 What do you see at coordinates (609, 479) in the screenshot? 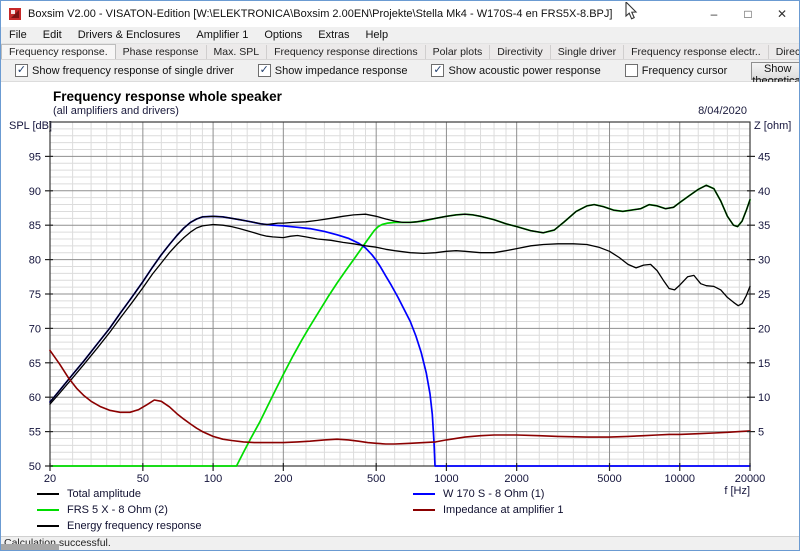
I see `x-tick-label: 5000` at bounding box center [609, 479].